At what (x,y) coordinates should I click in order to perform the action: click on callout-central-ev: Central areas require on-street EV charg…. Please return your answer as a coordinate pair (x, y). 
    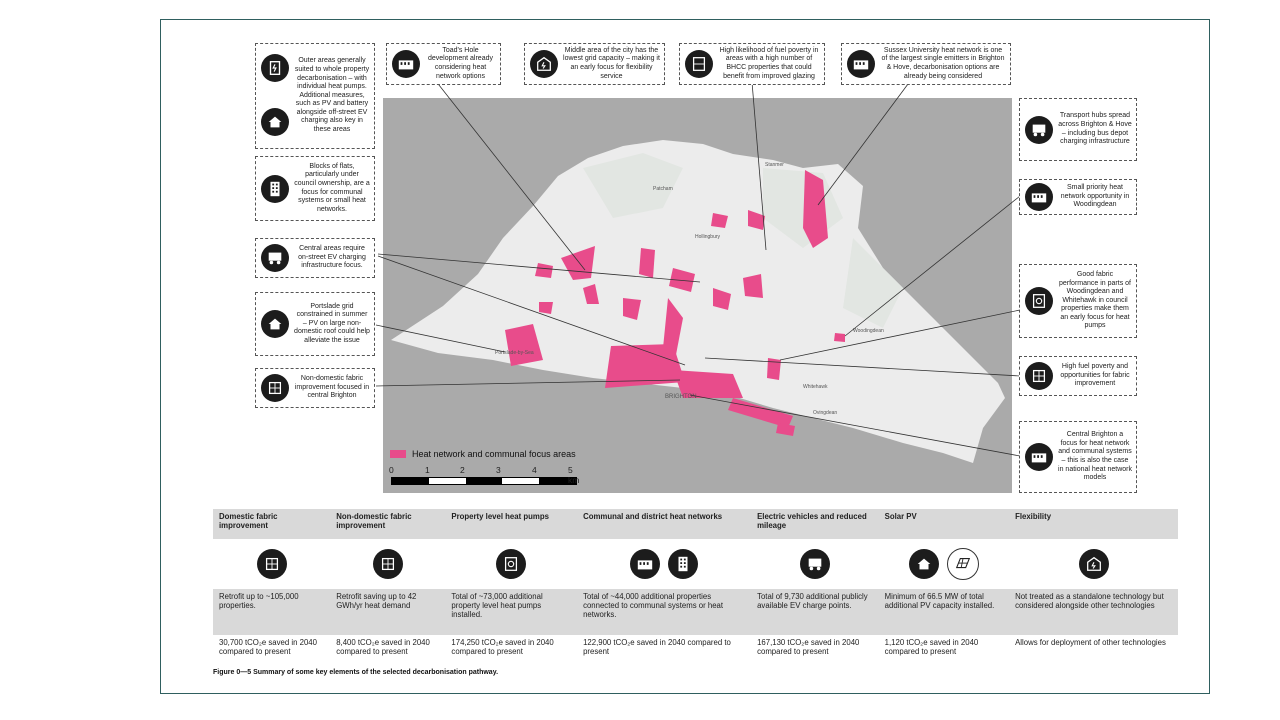
    Looking at the image, I should click on (315, 258).